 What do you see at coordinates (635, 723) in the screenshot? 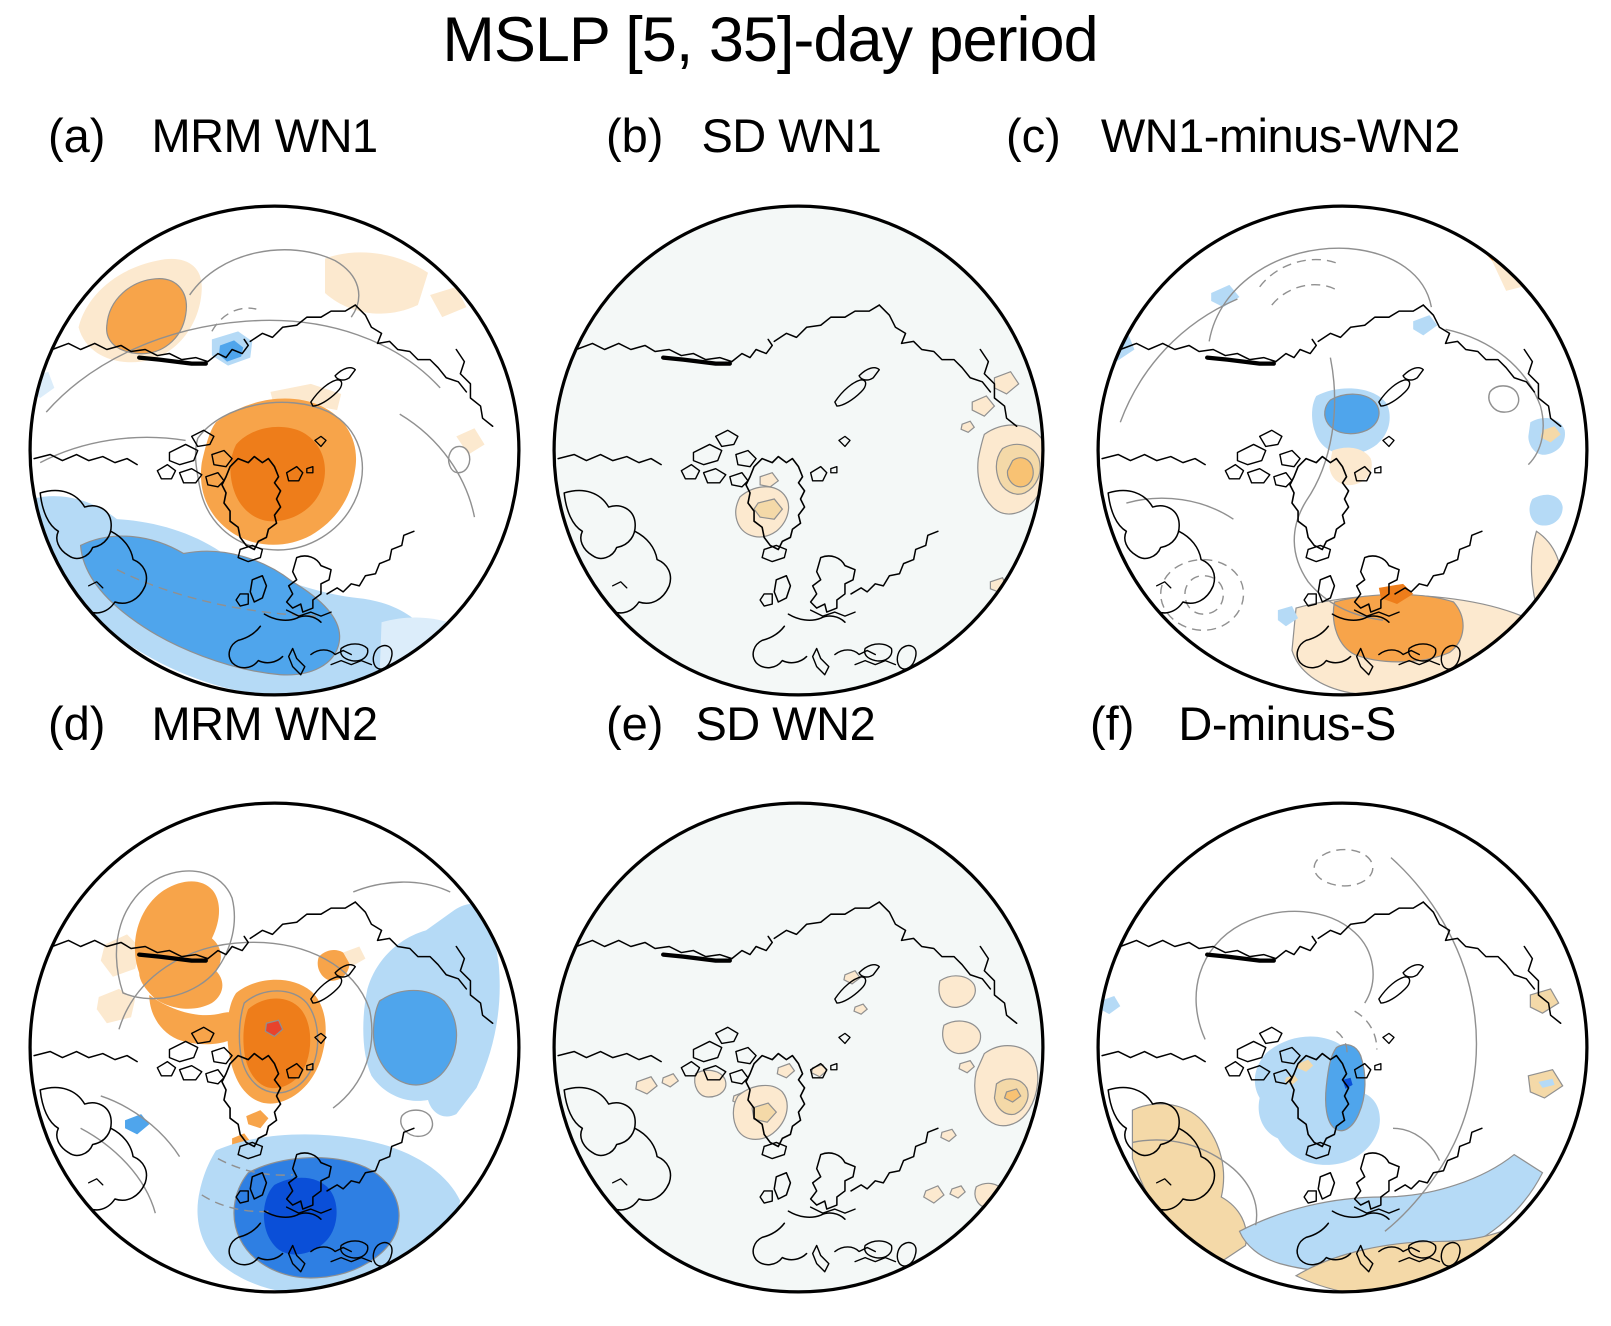
I see `panel-e-tag: (e)` at bounding box center [635, 723].